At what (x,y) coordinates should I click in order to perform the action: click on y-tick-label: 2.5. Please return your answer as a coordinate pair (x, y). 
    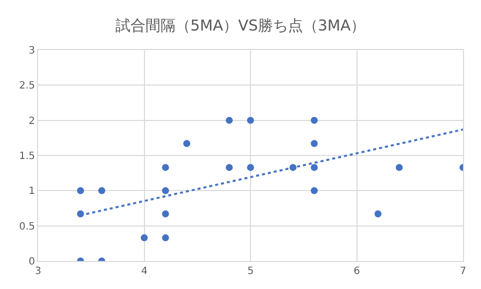
    Looking at the image, I should click on (27, 86).